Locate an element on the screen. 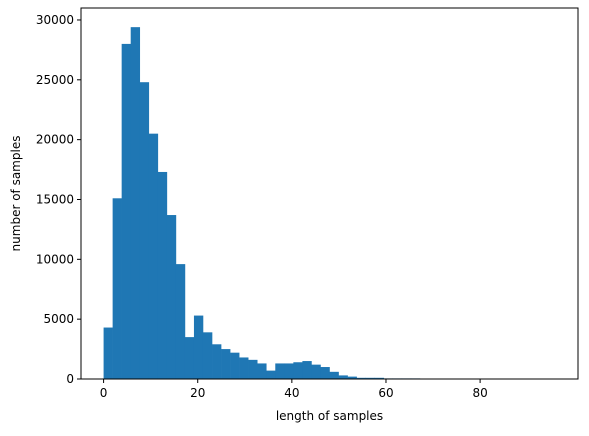 The width and height of the screenshot is (589, 436). y-tick-label: 20000 is located at coordinates (55, 140).